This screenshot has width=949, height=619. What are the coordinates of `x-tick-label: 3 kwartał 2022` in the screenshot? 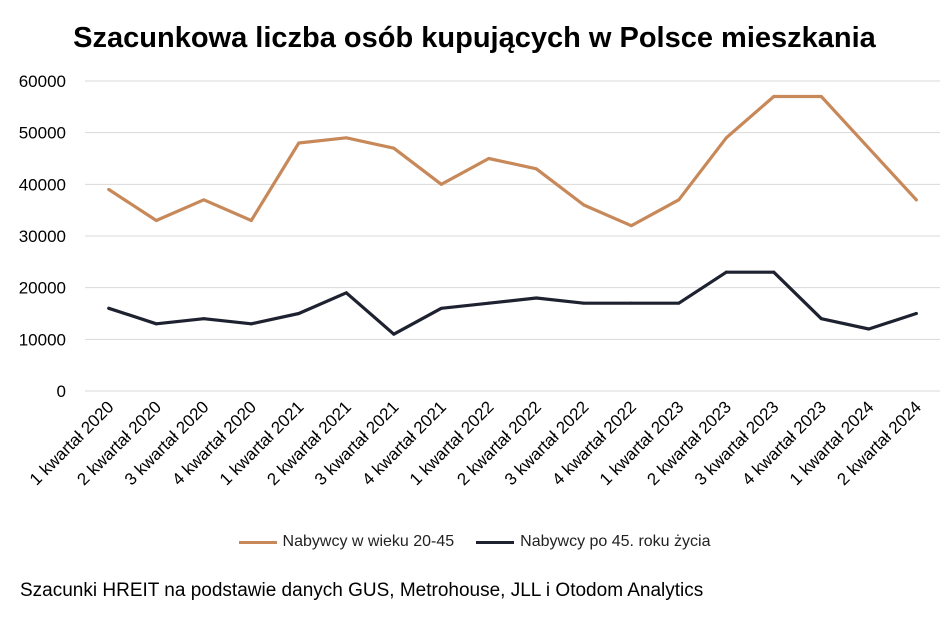 It's located at (547, 443).